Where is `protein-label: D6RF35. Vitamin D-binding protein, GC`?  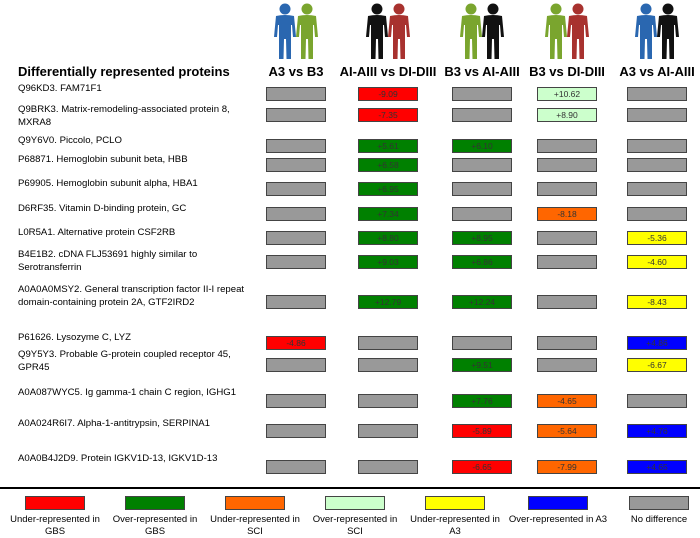
protein-label: D6RF35. Vitamin D-binding protein, GC is located at coordinates (102, 208).